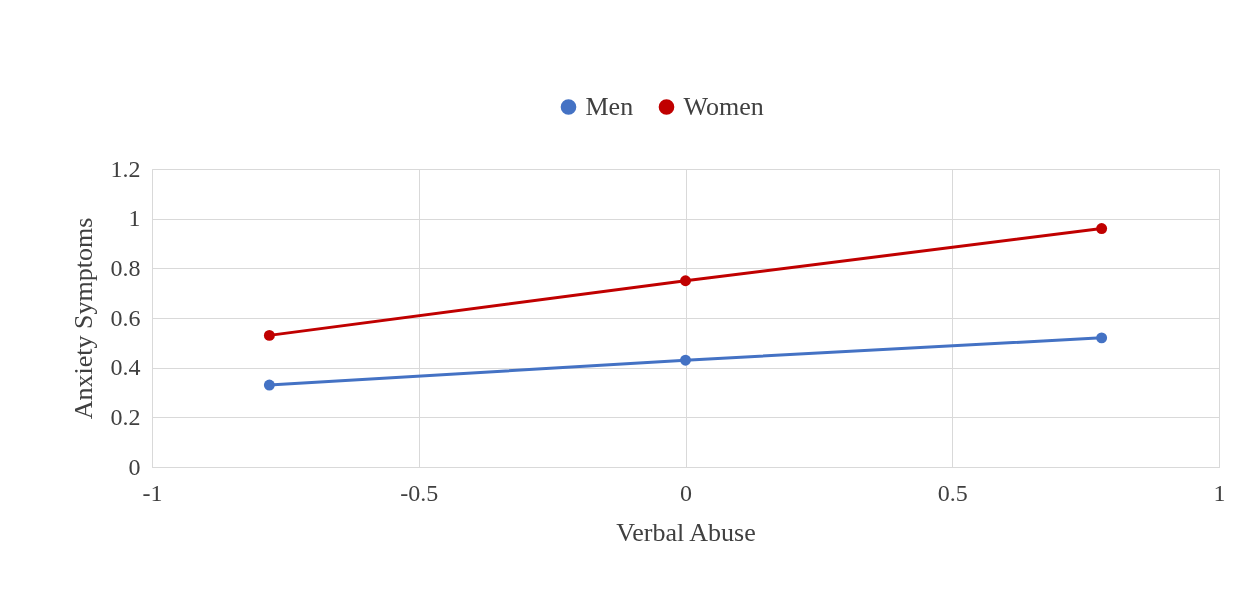 This screenshot has height=595, width=1257. Describe the element at coordinates (686, 532) in the screenshot. I see `x-axis-title: Verbal Abuse` at that location.